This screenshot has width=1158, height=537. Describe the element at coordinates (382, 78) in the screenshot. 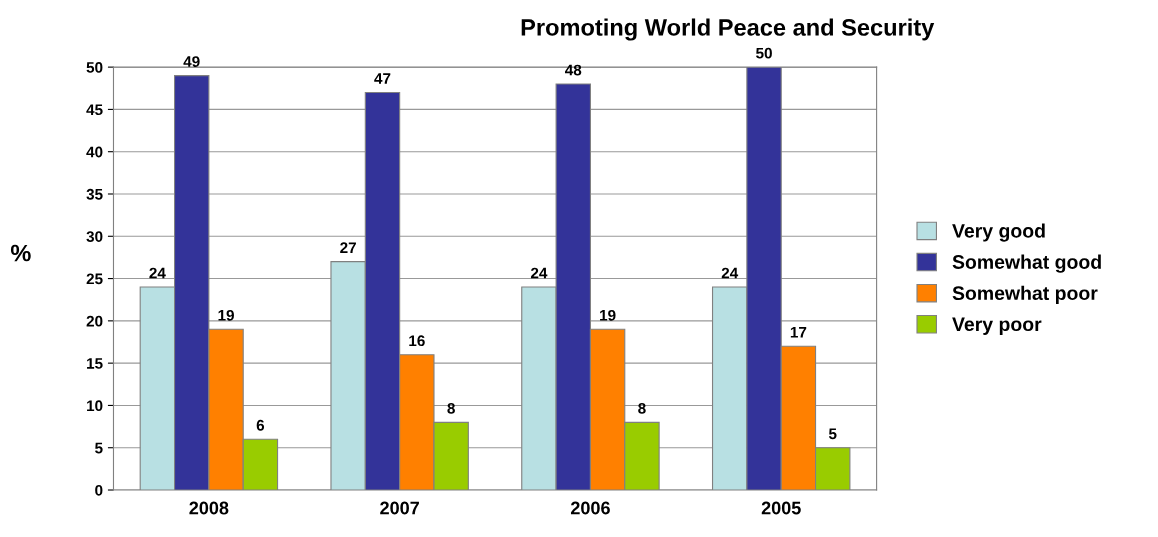

I see `data-label: 47` at that location.